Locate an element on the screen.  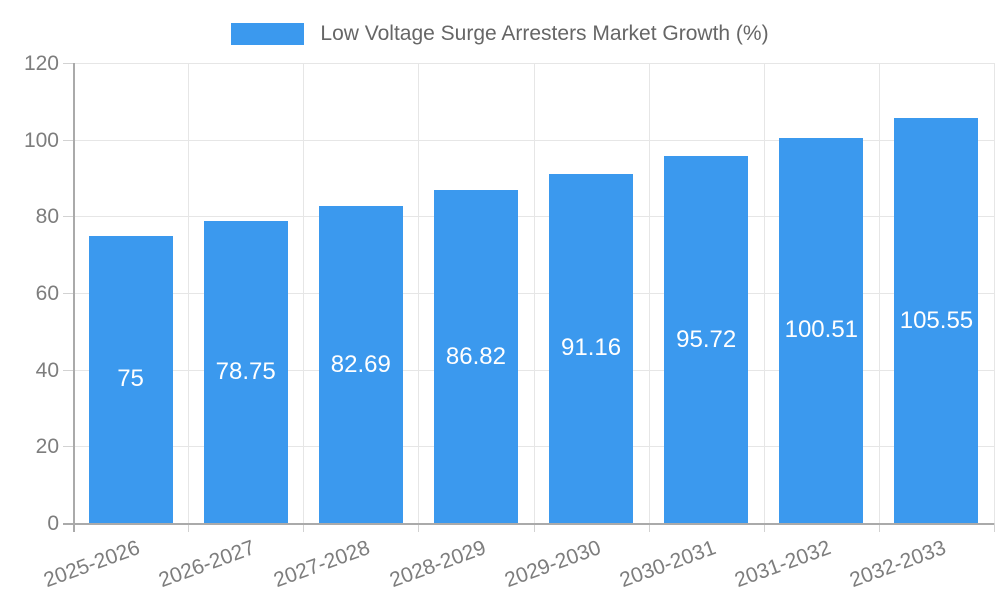
x-axis-line is located at coordinates (528, 524).